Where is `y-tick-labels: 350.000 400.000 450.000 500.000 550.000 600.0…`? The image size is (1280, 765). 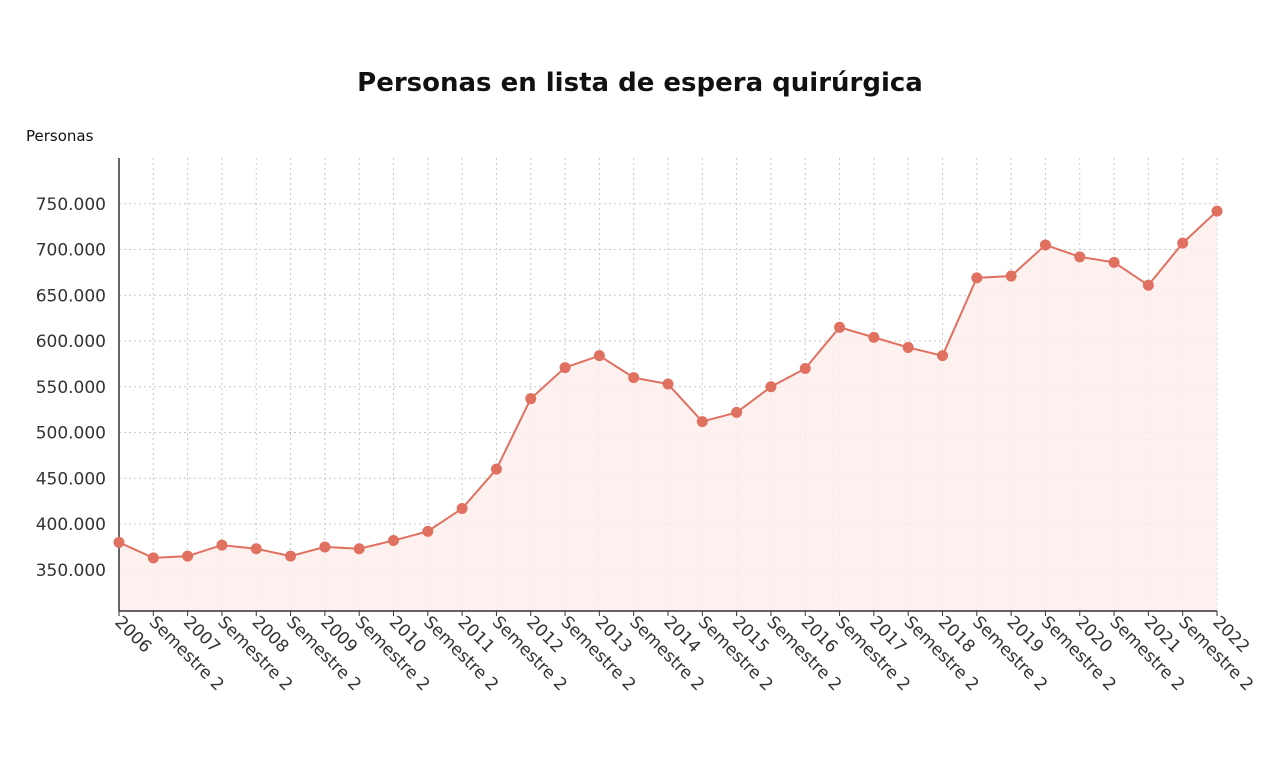
y-tick-labels: 350.000 400.000 450.000 500.000 550.000 600.0… is located at coordinates (71, 388).